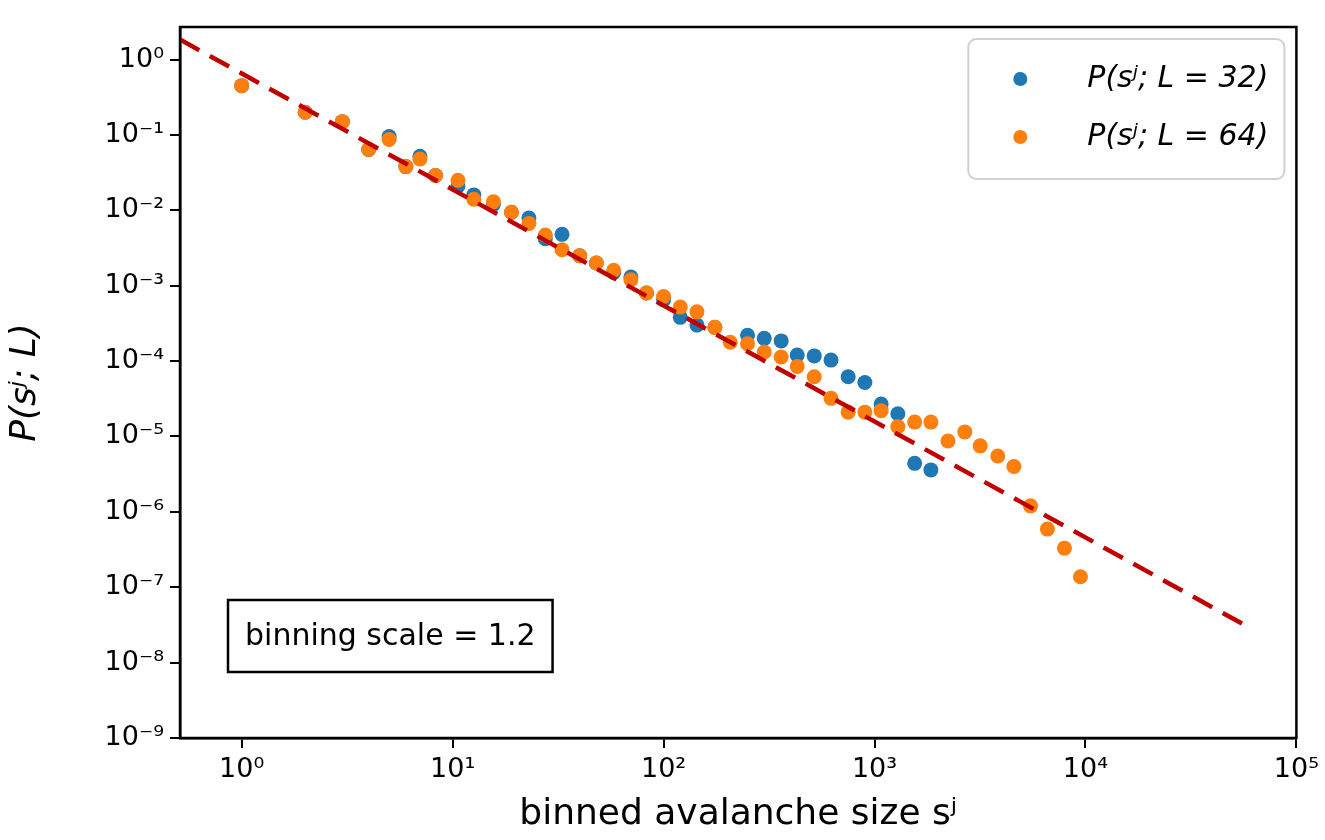 This screenshot has width=1325, height=840. Describe the element at coordinates (663, 768) in the screenshot. I see `x-tick-label: 10²` at that location.